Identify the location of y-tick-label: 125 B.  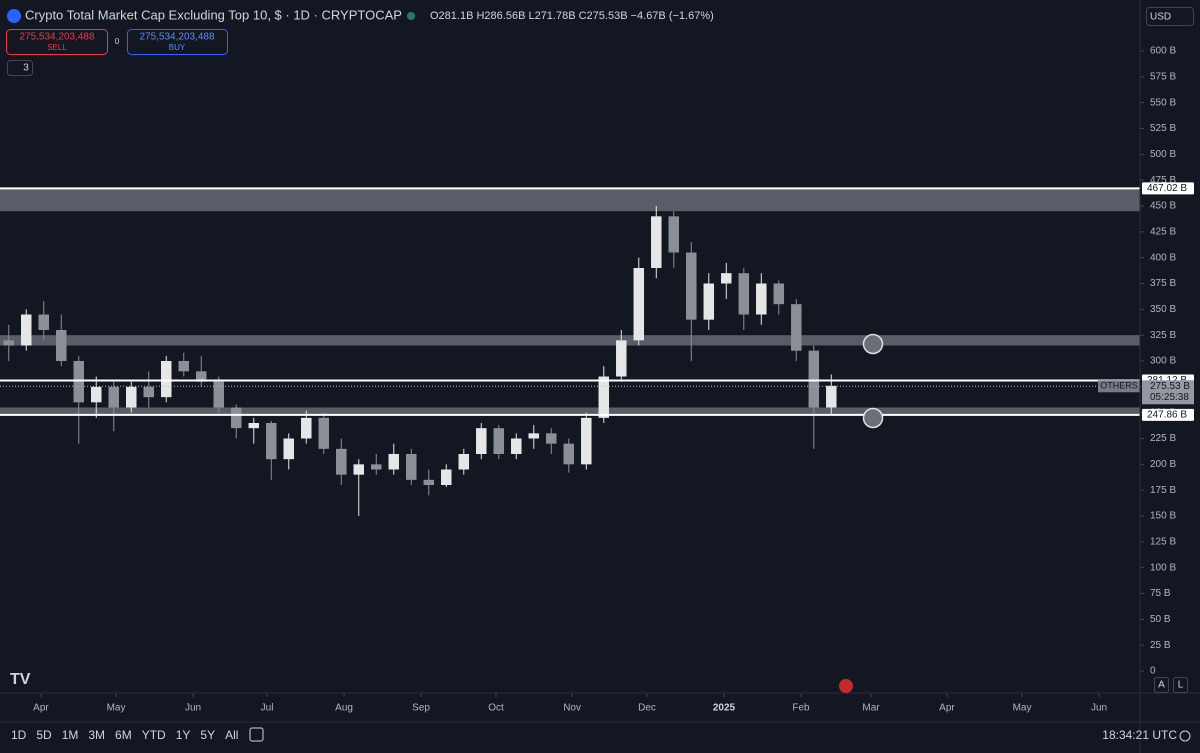
(1163, 541).